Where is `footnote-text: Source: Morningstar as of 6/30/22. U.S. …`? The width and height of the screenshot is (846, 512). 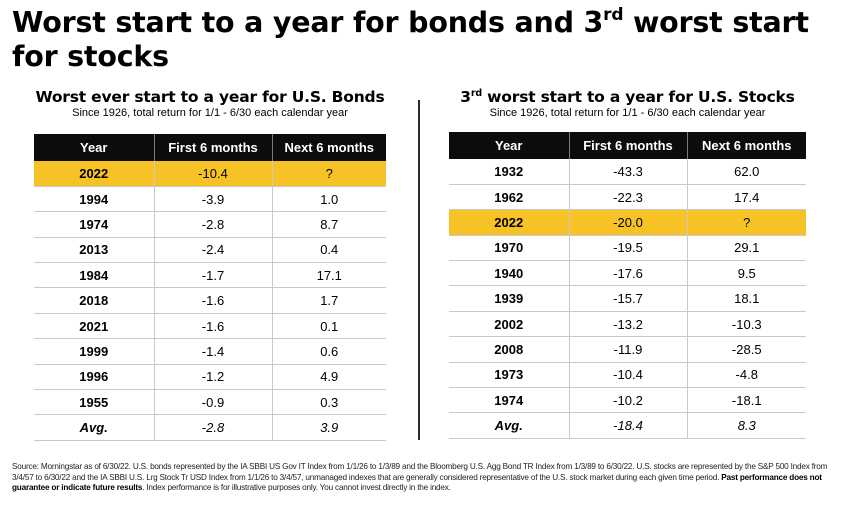 footnote-text: Source: Morningstar as of 6/30/22. U.S. … is located at coordinates (420, 472).